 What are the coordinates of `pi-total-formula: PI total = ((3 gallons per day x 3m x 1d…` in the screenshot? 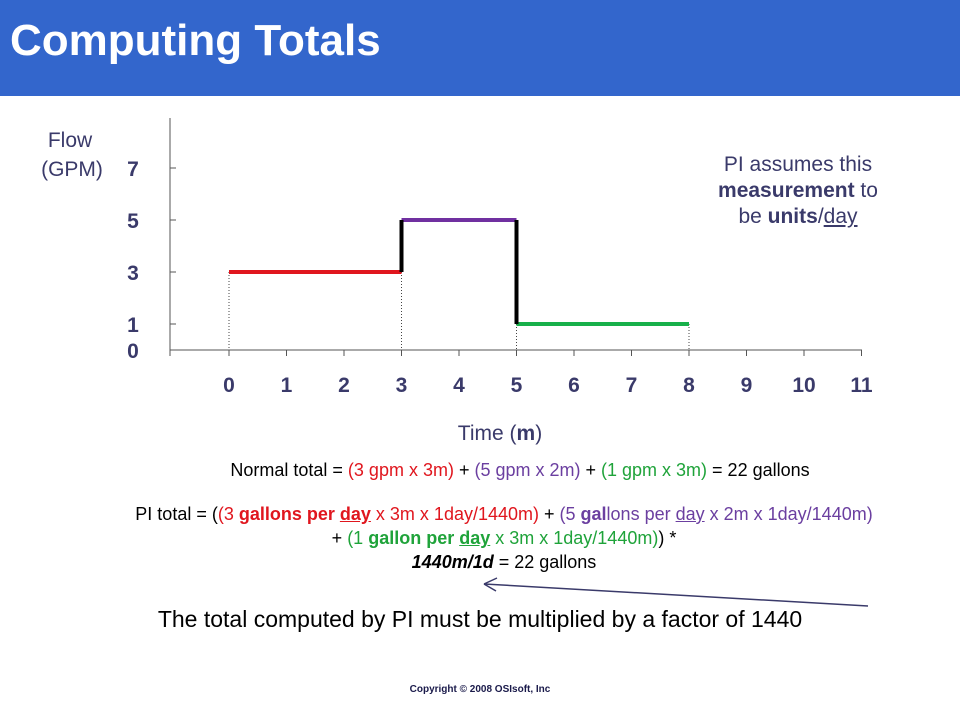 It's located at (504, 538).